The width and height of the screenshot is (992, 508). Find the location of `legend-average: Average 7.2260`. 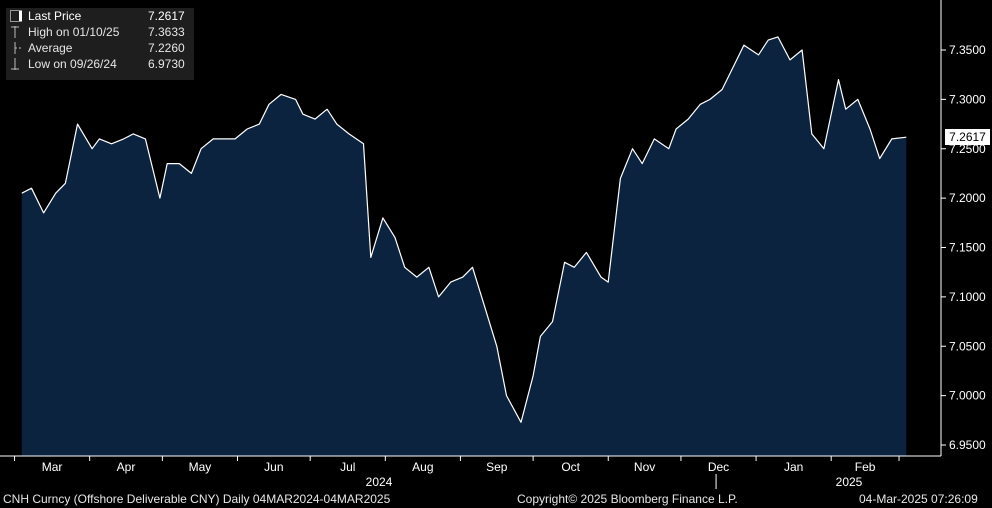

legend-average: Average 7.2260 is located at coordinates (100, 48).